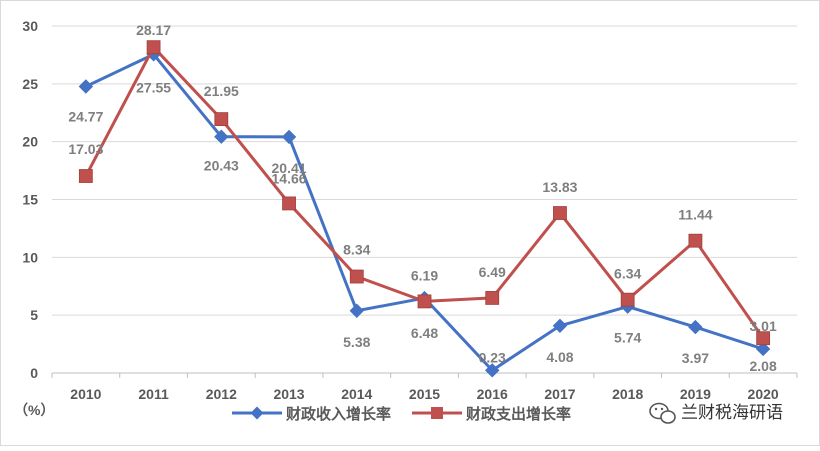 The image size is (820, 451). Describe the element at coordinates (30, 26) in the screenshot. I see `y-tick-label: 30` at that location.